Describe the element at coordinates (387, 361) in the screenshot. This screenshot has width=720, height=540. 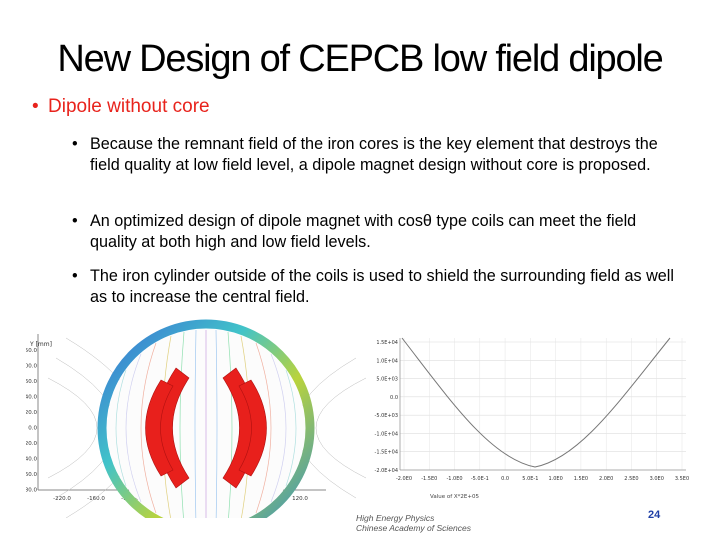
I see `y-tick-label: 1.0E+04` at that location.